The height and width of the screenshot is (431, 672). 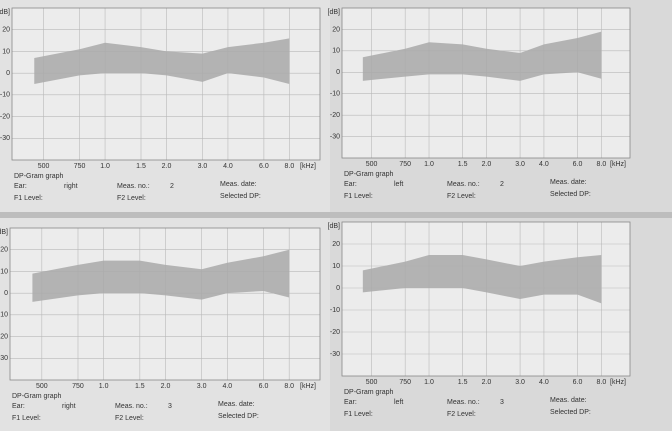 I want to click on x-tick-label: 8.0, so click(x=290, y=166).